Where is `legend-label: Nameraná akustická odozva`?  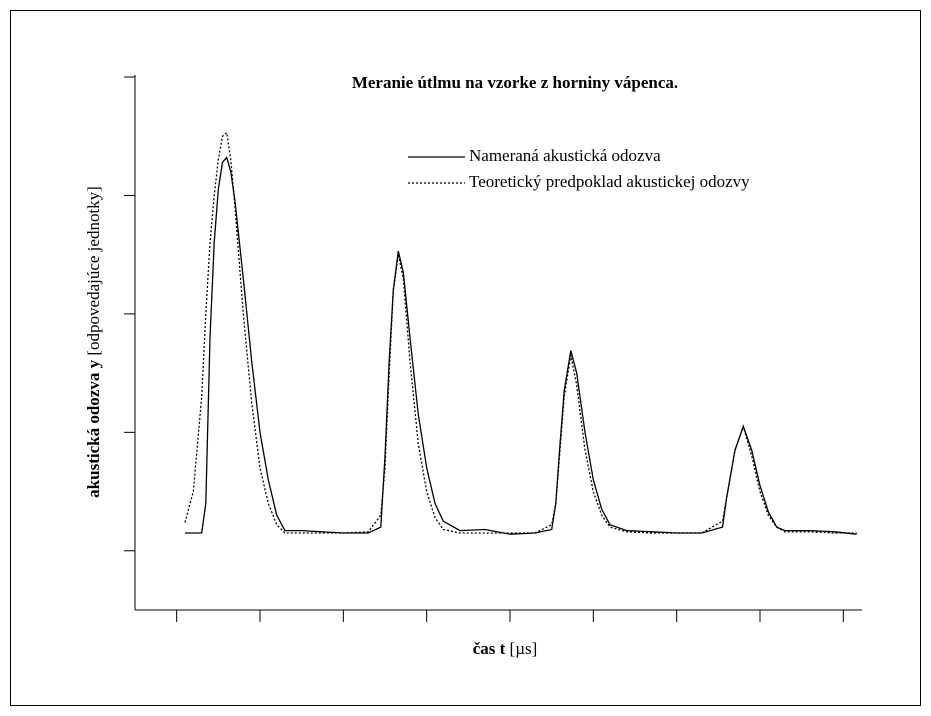
legend-label: Nameraná akustická odozva is located at coordinates (565, 155).